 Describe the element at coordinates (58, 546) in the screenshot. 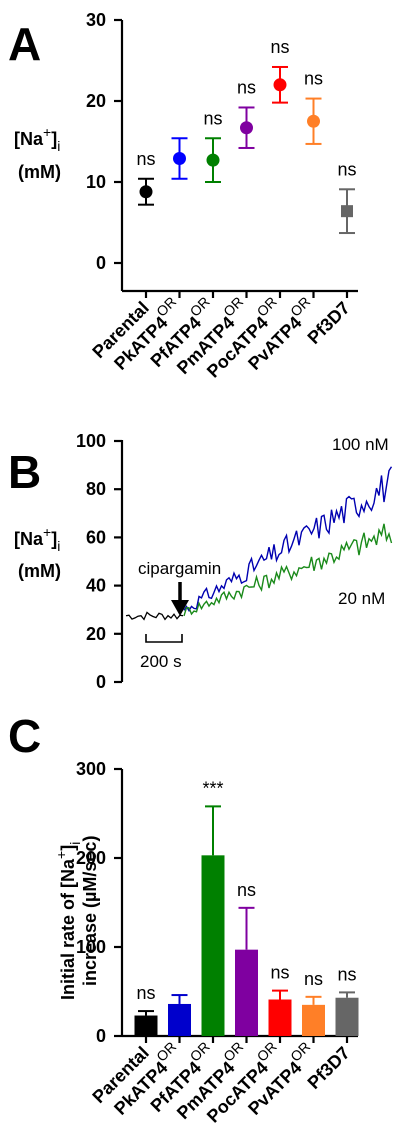

I see `panel-b-ylabel-sub: i` at that location.